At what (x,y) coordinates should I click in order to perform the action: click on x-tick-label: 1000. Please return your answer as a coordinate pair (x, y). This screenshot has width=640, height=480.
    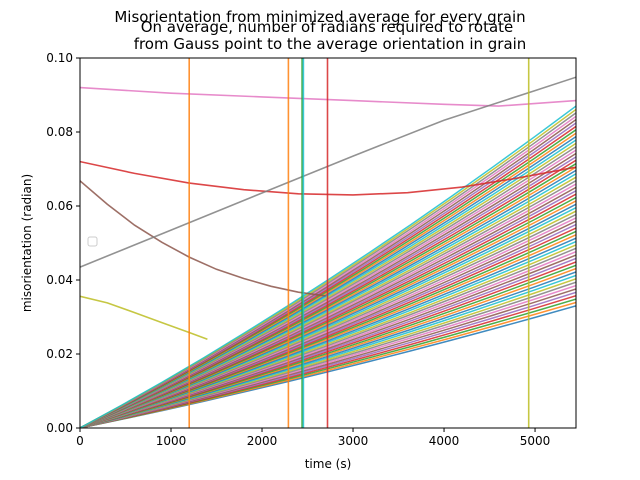
    Looking at the image, I should click on (171, 441).